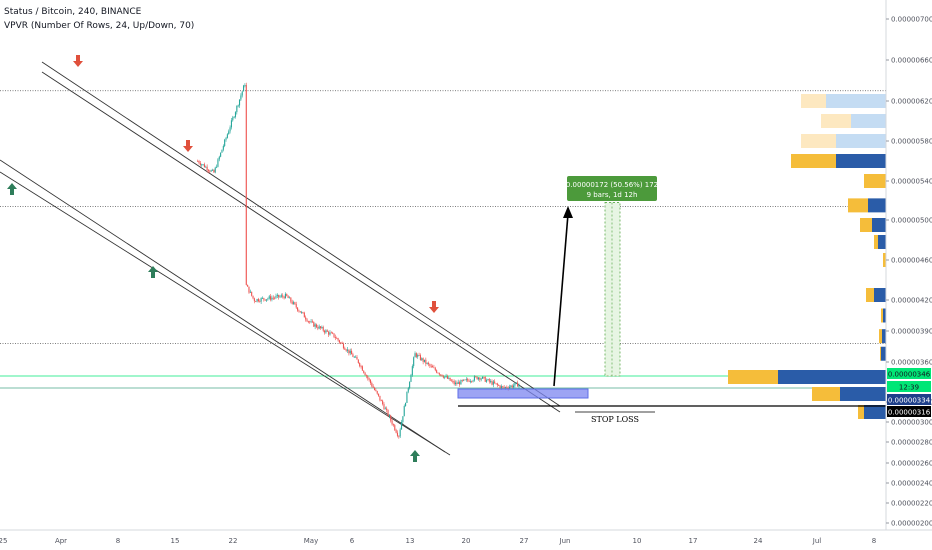  I want to click on measure-label-text: 0.00000172 (50.56%) 172, so click(612, 185).